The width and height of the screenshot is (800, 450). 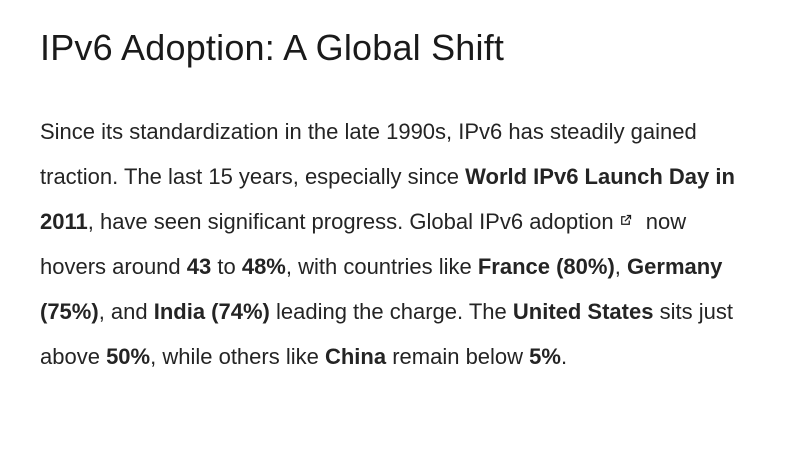 I want to click on paragraph-text: sits just above, so click(x=386, y=334).